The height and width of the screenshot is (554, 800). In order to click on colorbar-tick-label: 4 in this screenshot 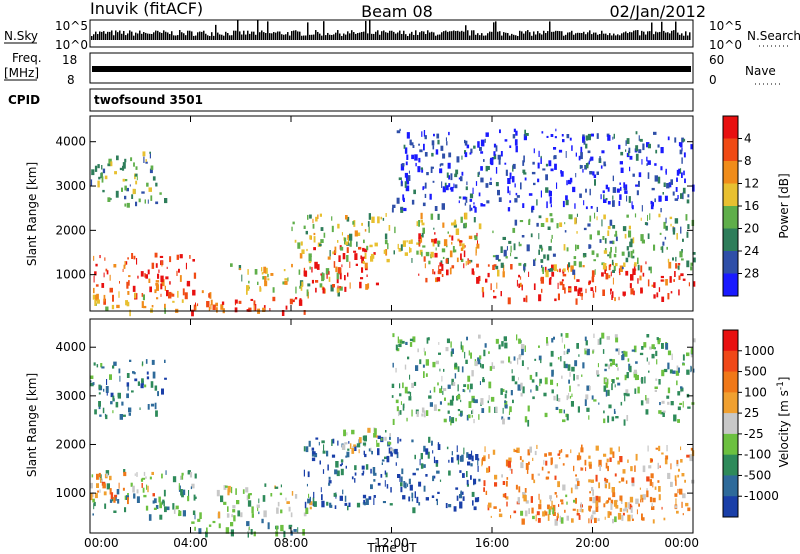, I will do `click(748, 139)`.